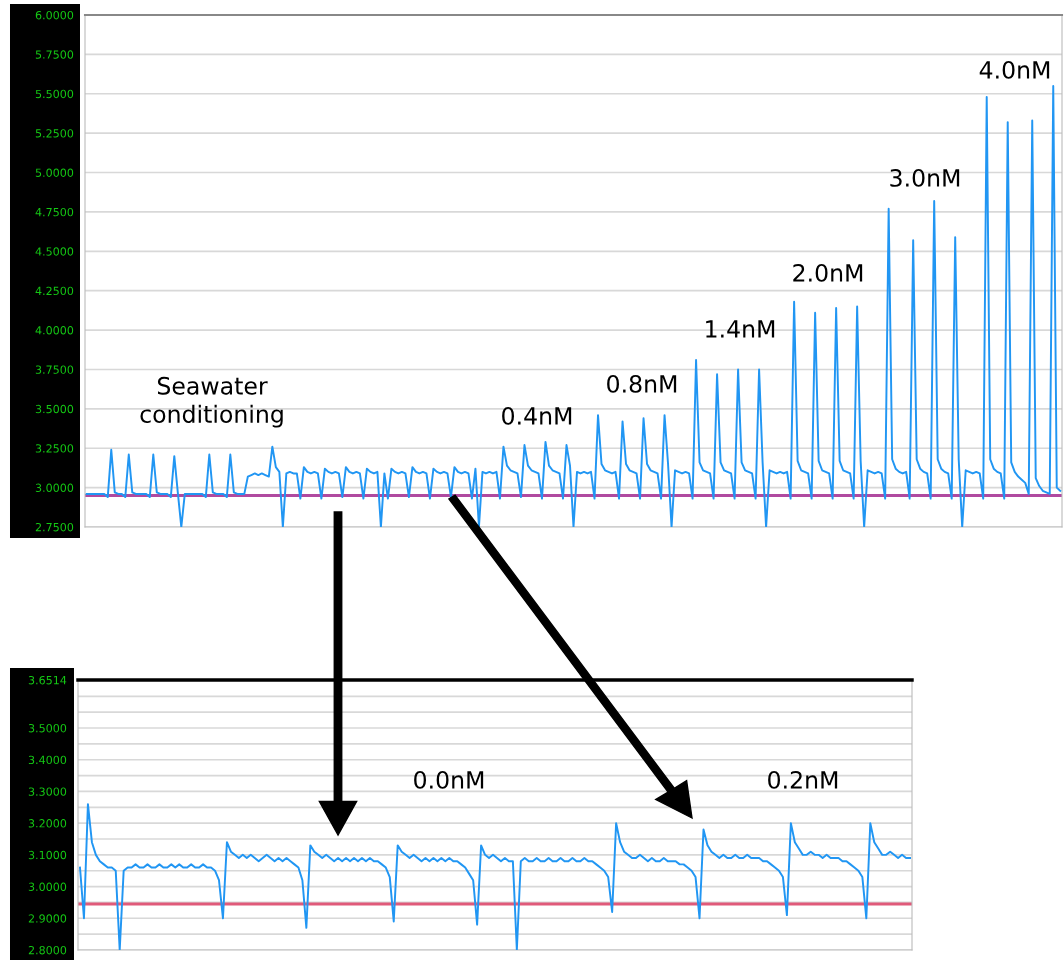 The image size is (1064, 960). I want to click on annotation: Seawater conditioning, so click(211, 402).